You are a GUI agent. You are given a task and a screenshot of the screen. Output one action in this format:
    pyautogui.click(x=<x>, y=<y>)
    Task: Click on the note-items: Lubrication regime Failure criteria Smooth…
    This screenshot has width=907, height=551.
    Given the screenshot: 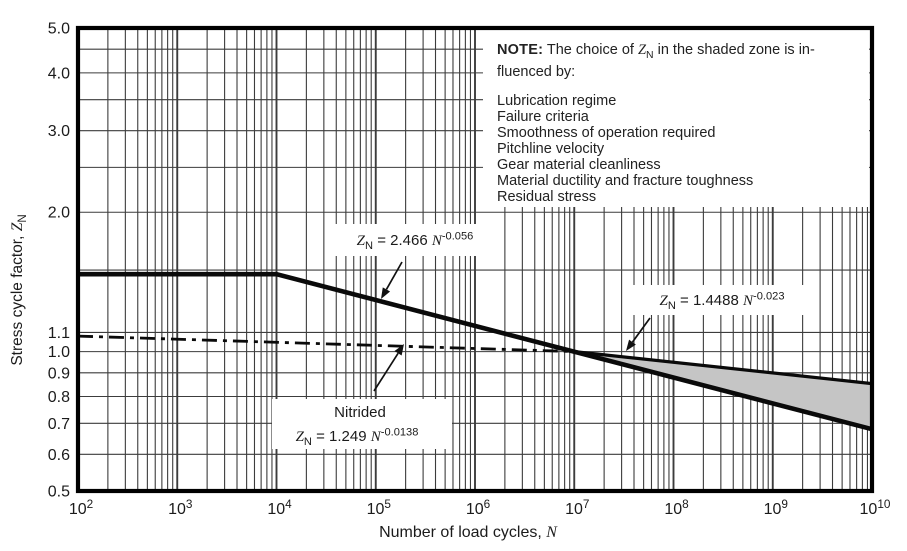 What is the action you would take?
    pyautogui.click(x=683, y=149)
    